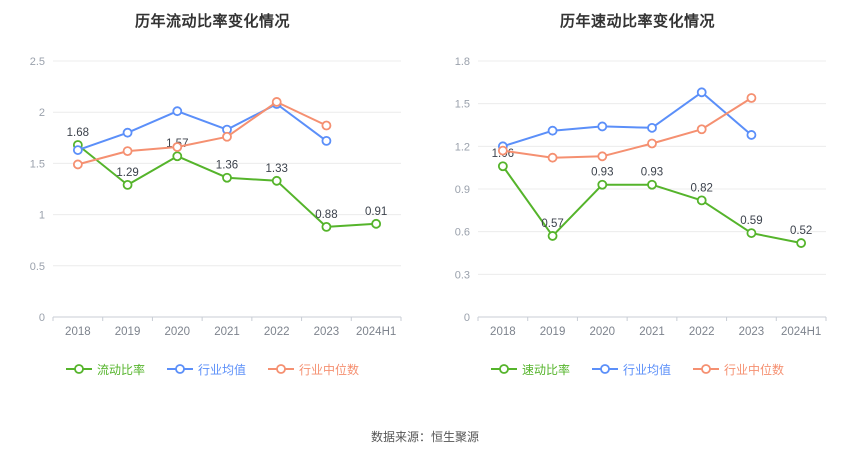 This screenshot has height=459, width=850. I want to click on current-ratio-chart-title: 历年流动比率变化情况, so click(212, 21).